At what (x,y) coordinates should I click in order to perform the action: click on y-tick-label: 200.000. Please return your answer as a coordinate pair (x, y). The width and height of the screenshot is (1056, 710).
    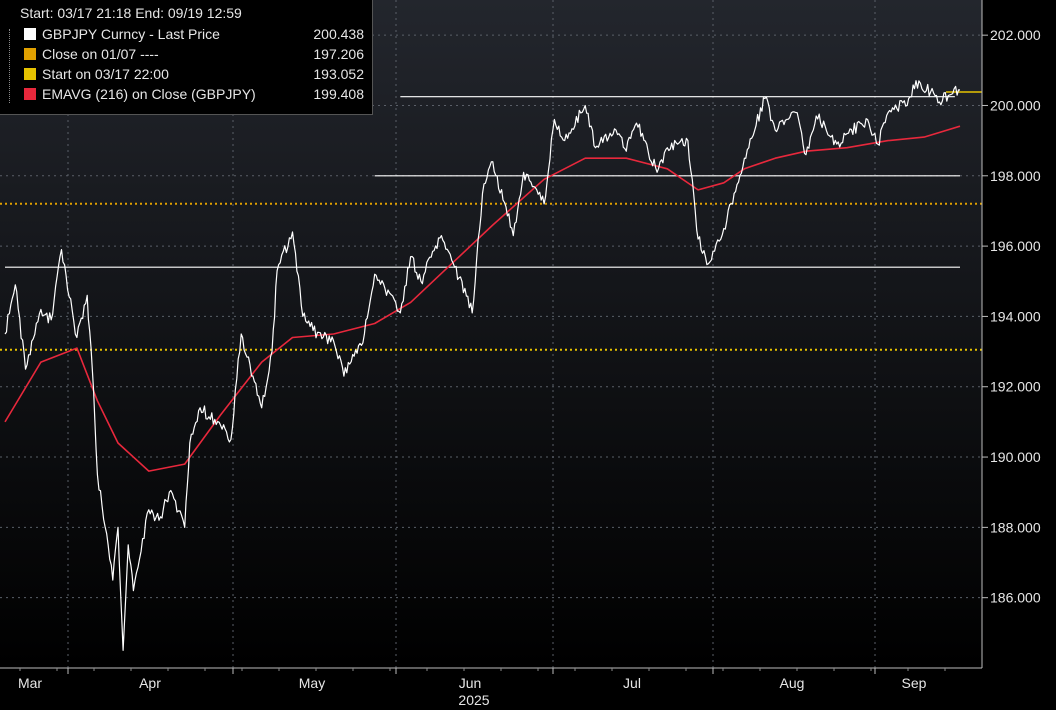
    Looking at the image, I should click on (1015, 105).